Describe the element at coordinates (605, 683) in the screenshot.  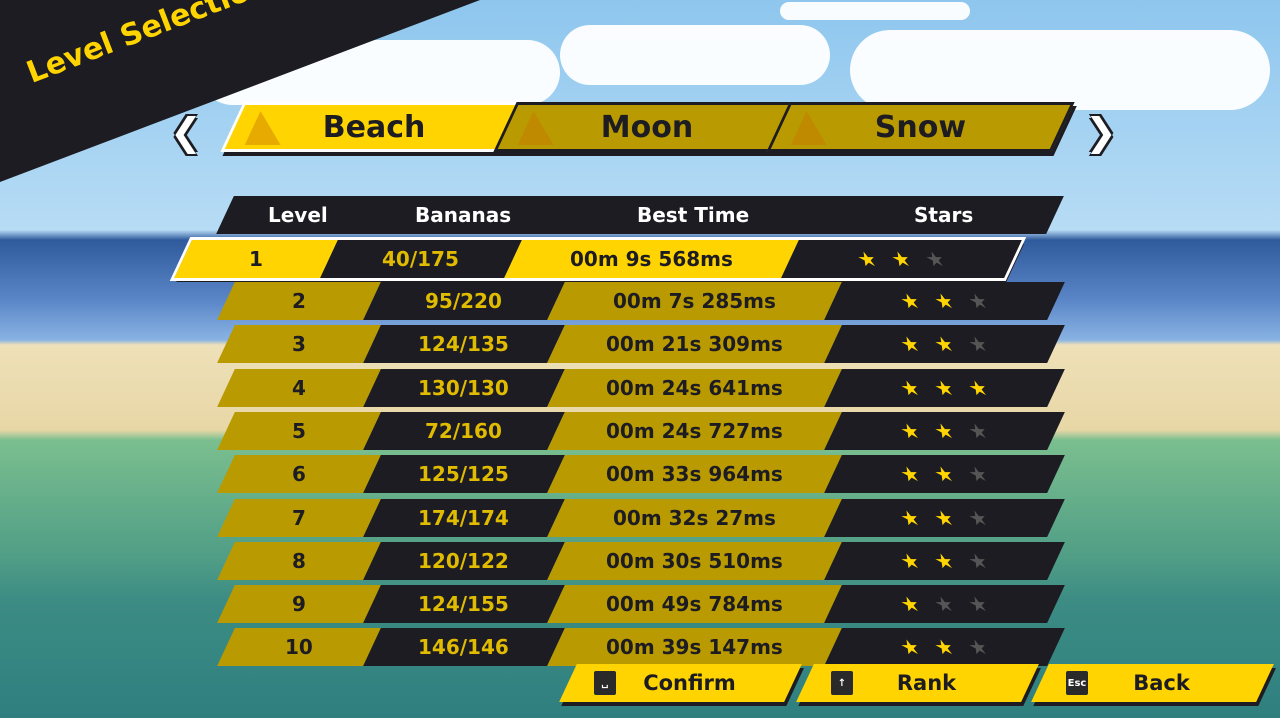
I see `key-icon: ␣` at that location.